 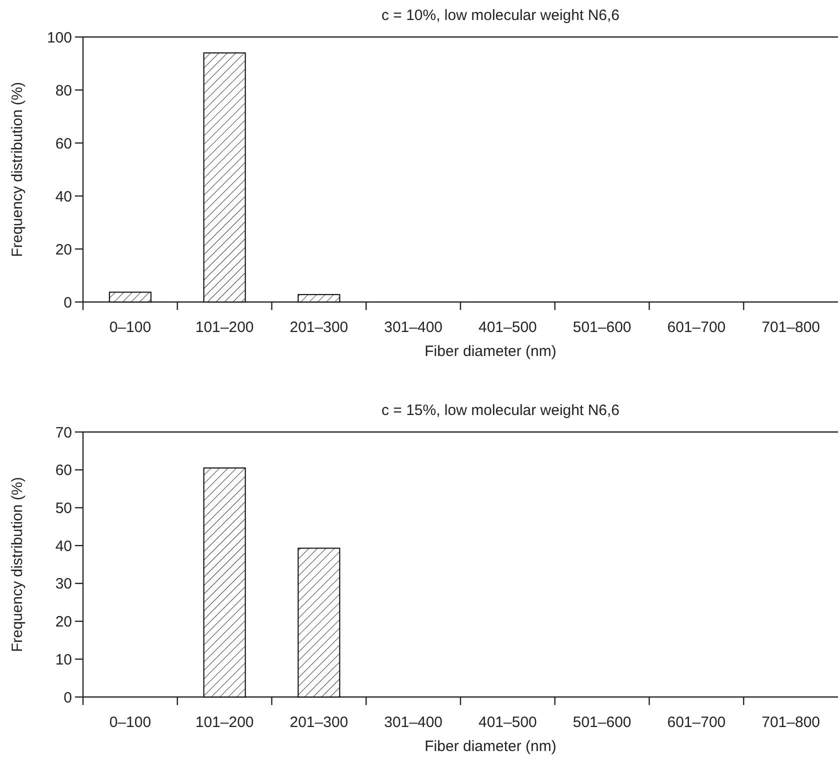 What do you see at coordinates (63, 584) in the screenshot?
I see `y-tick-label: 30` at bounding box center [63, 584].